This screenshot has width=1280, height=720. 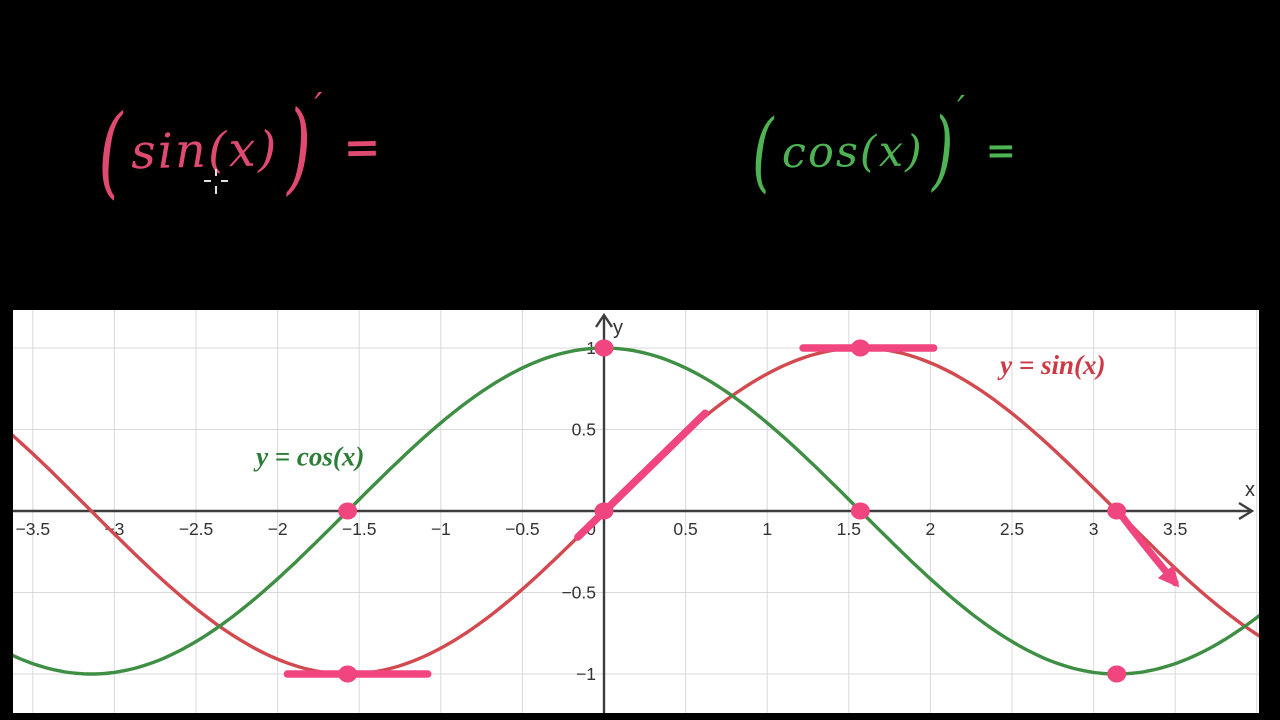 I want to click on x-axis-label: x, so click(x=1250, y=490).